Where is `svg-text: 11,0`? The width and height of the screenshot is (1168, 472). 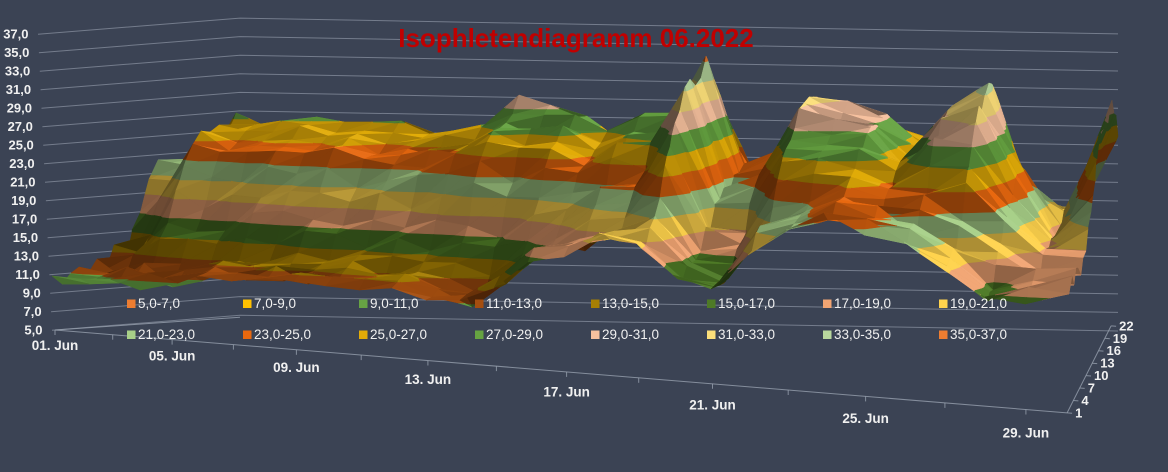
svg-text: 11,0 is located at coordinates (27, 274).